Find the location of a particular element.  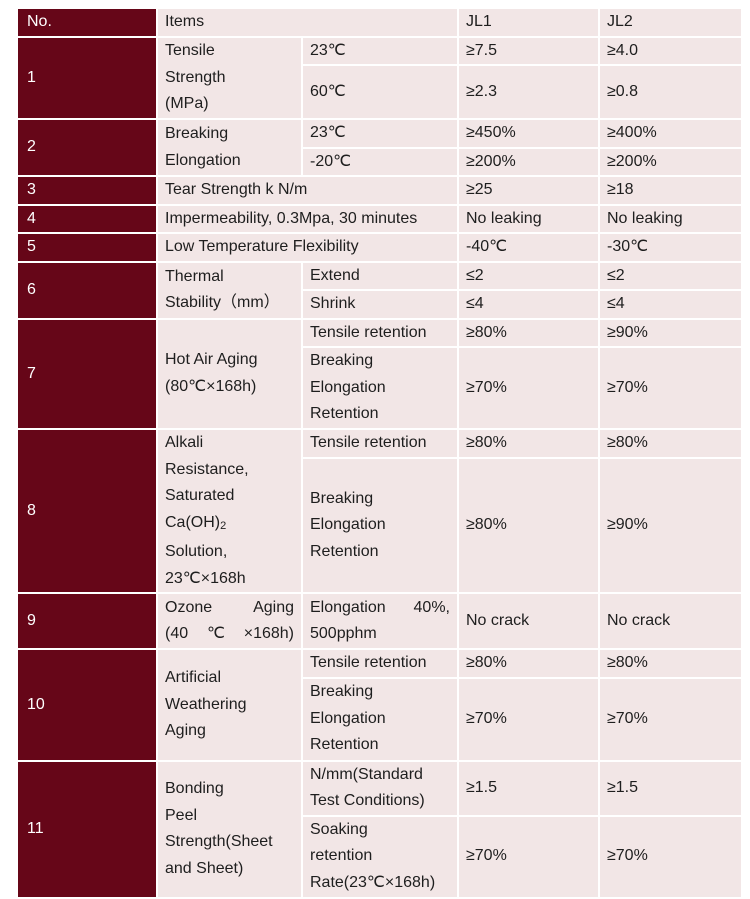

table-row: 6 Thermal Stability（mm） Extend ≤2 ≤2 is located at coordinates (379, 290).